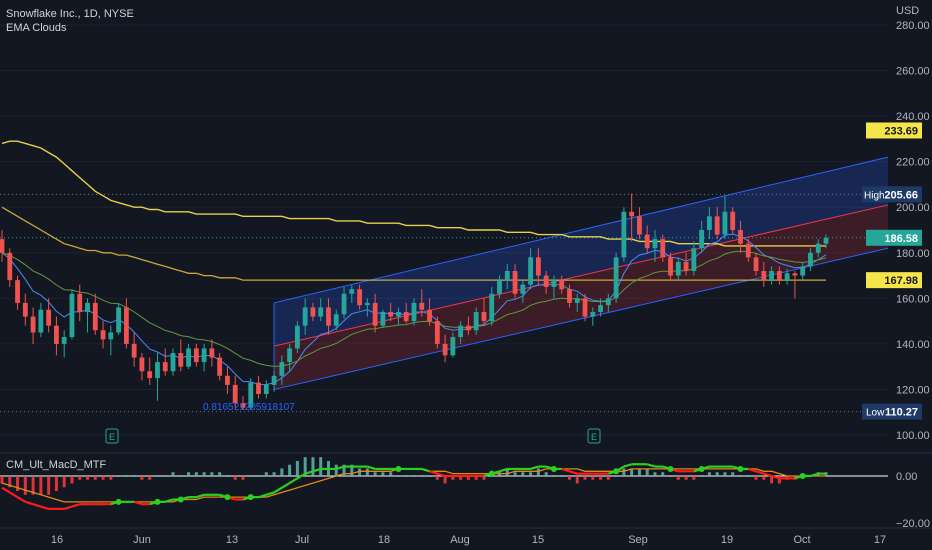  I want to click on ema-mid-line, so click(413, 243).